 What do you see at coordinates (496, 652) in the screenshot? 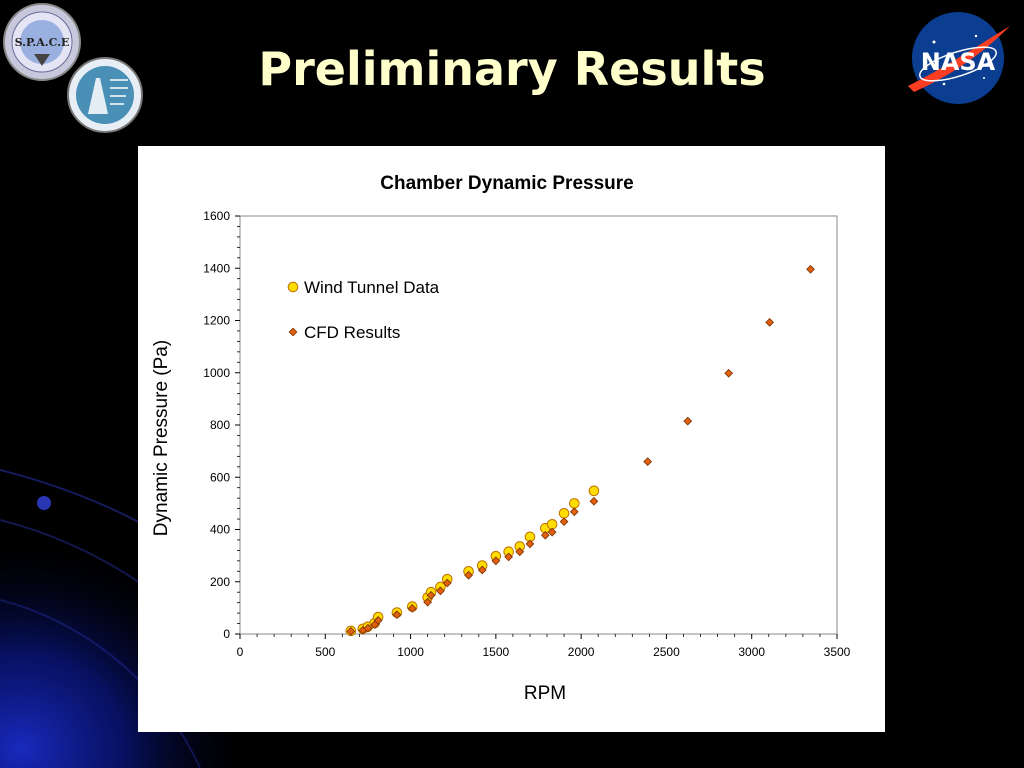
I see `x-tick-label: 1500` at bounding box center [496, 652].